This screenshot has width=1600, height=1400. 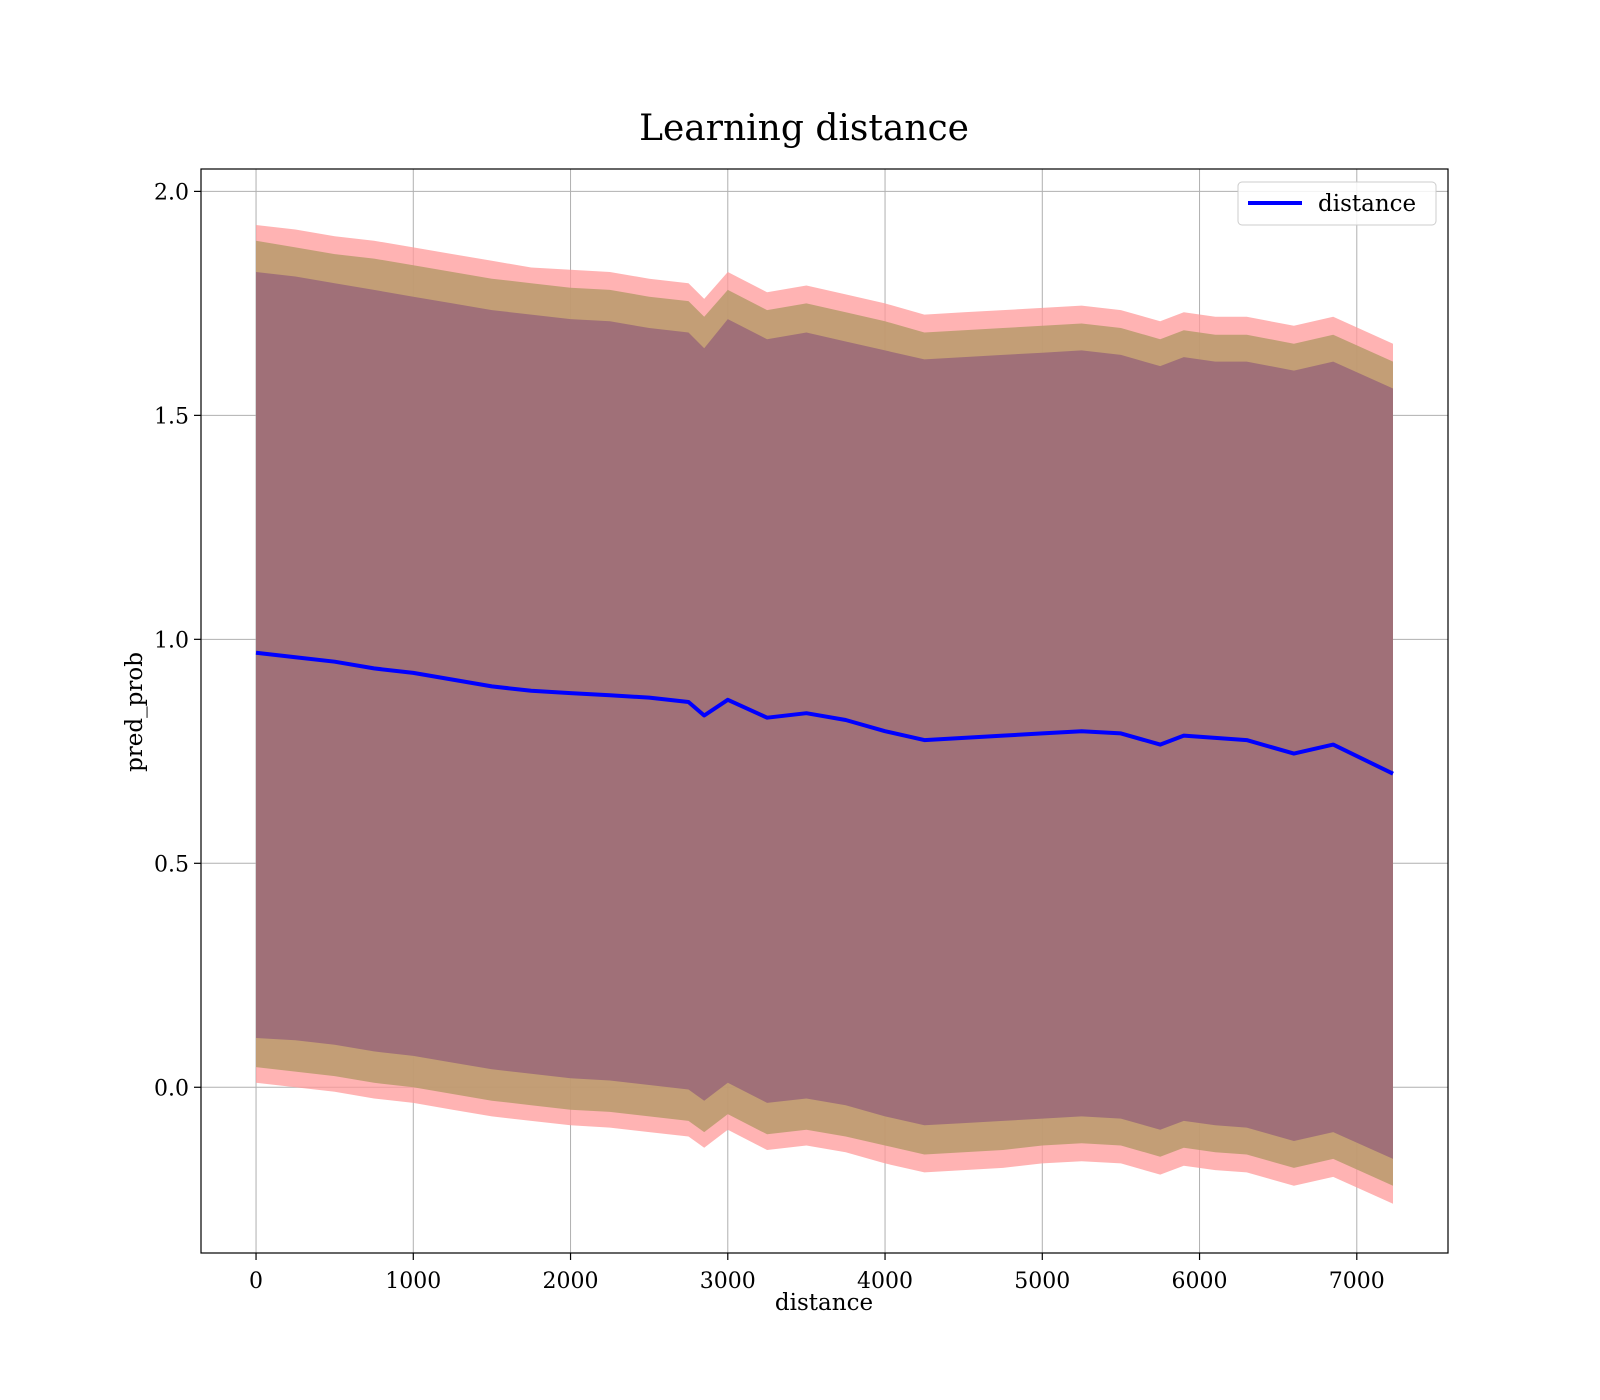 I want to click on legend: distance, so click(x=1337, y=203).